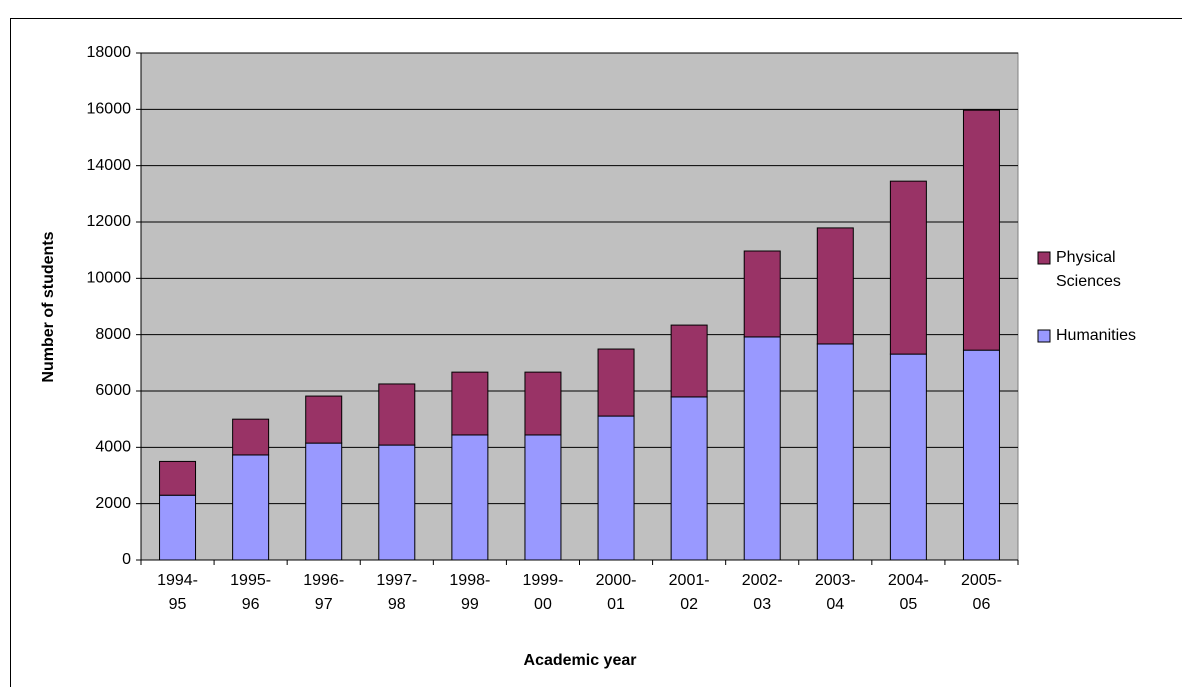 This screenshot has height=687, width=1182. Describe the element at coordinates (762, 592) in the screenshot. I see `x-tick-label: 2002-03` at that location.